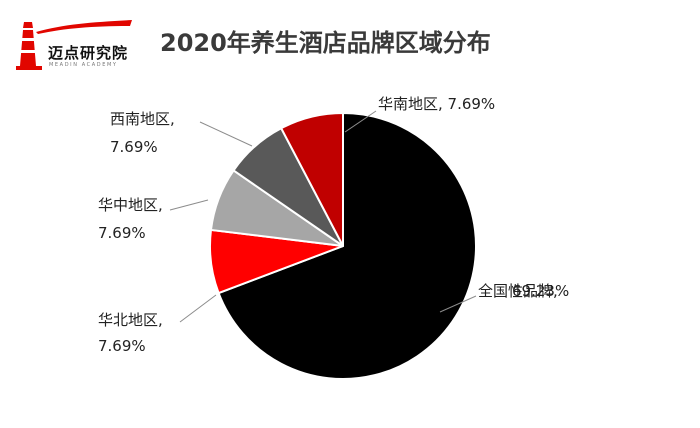 Image resolution: width=700 pixels, height=428 pixels. What do you see at coordinates (88, 53) in the screenshot?
I see `logo-name: 迈点研究院` at bounding box center [88, 53].